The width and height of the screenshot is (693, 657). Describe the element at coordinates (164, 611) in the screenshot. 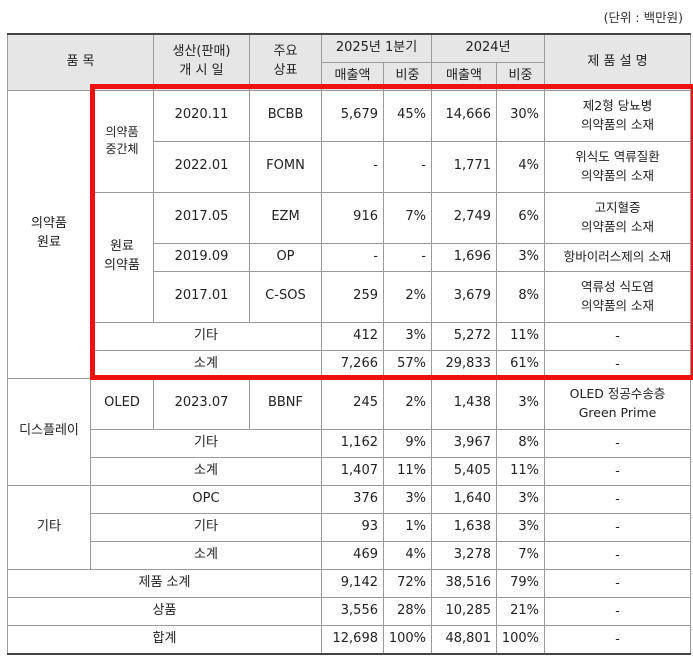

I see `row-label: 상품` at that location.